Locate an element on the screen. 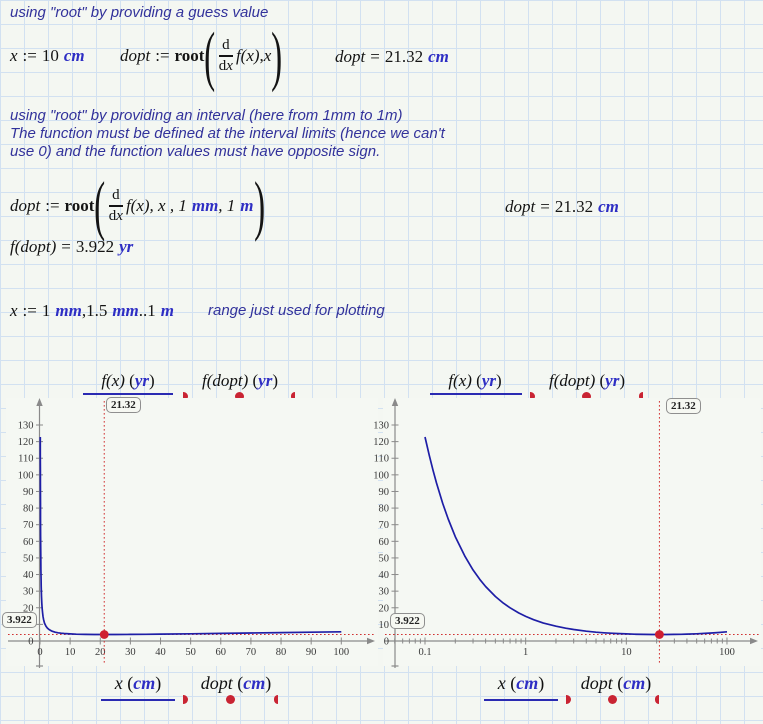  legend-trace2-right: f(dopt) (yr) is located at coordinates (587, 380).